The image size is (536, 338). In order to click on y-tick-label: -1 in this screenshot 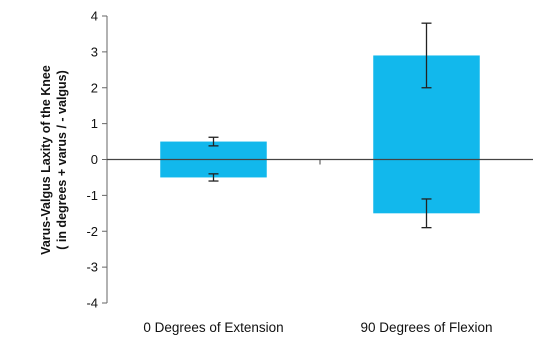, I will do `click(92, 195)`.